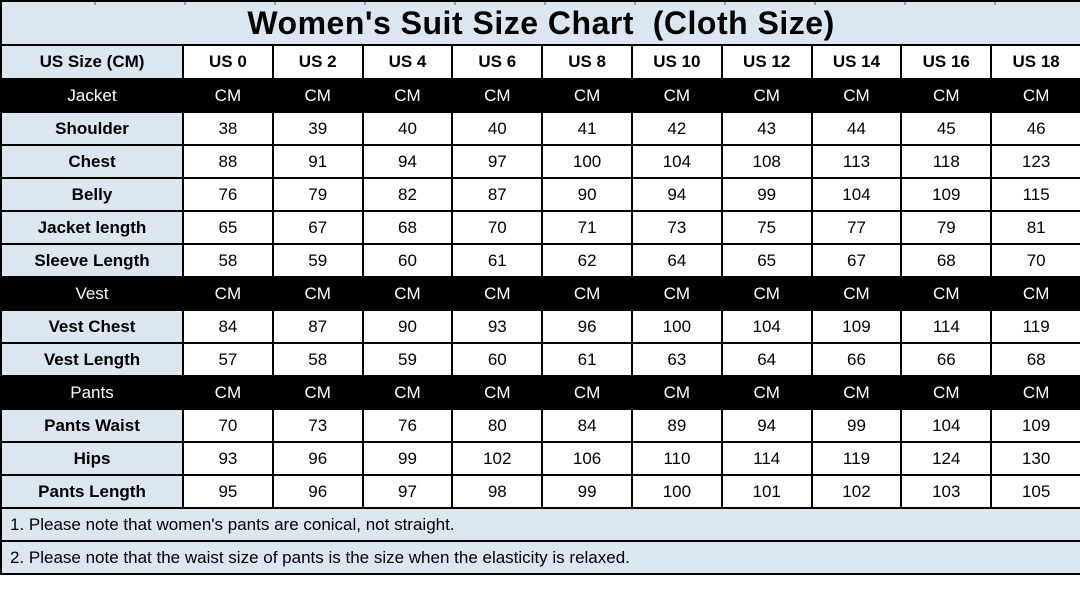 The width and height of the screenshot is (1080, 610). Describe the element at coordinates (766, 227) in the screenshot. I see `value-cell: 75` at that location.